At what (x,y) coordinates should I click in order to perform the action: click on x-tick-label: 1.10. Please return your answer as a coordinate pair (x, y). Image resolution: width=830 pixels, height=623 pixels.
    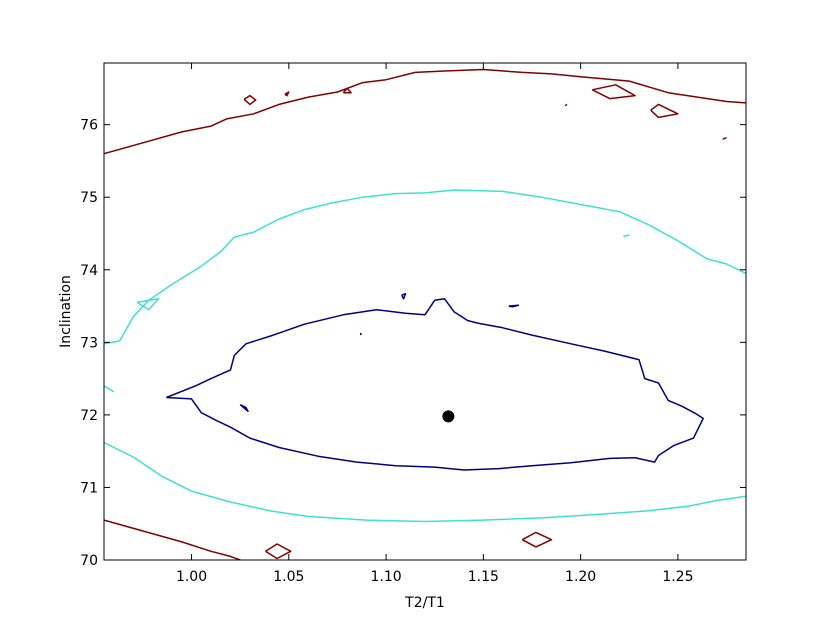
    Looking at the image, I should click on (386, 577).